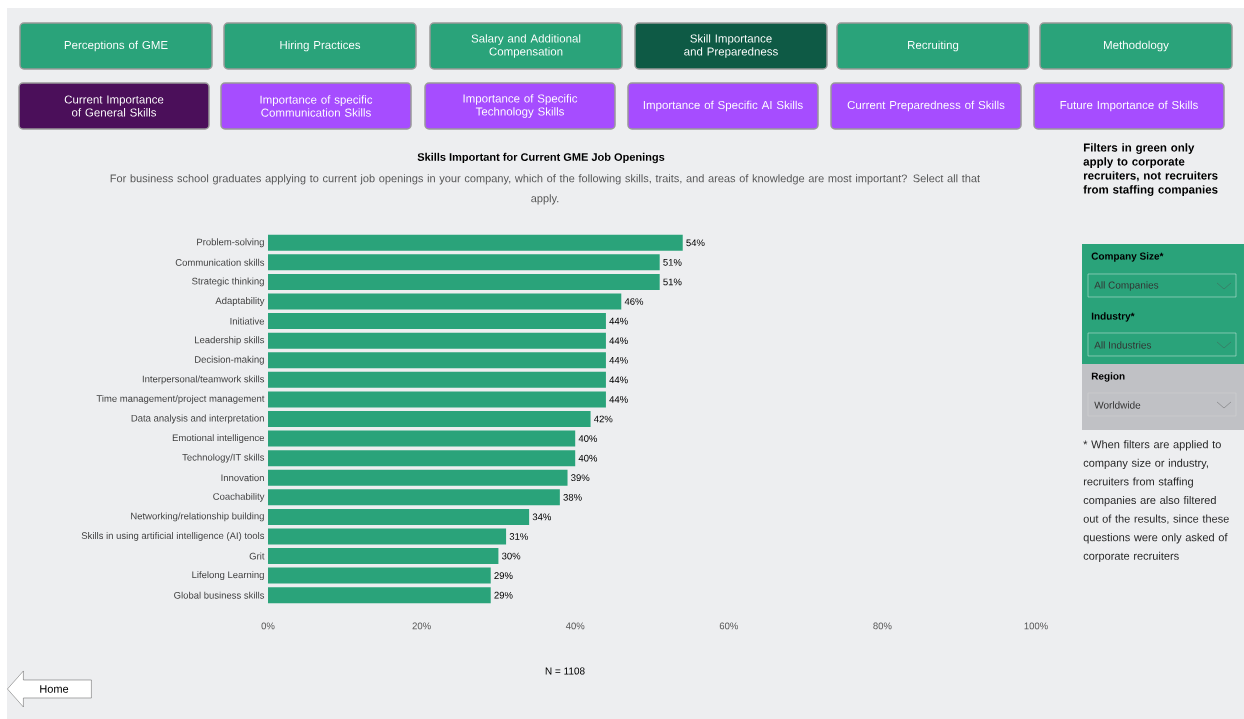 The image size is (1244, 719). Describe the element at coordinates (173, 536) in the screenshot. I see `y-tick-label: Skills in using artificial intelligence (AI) tools` at that location.